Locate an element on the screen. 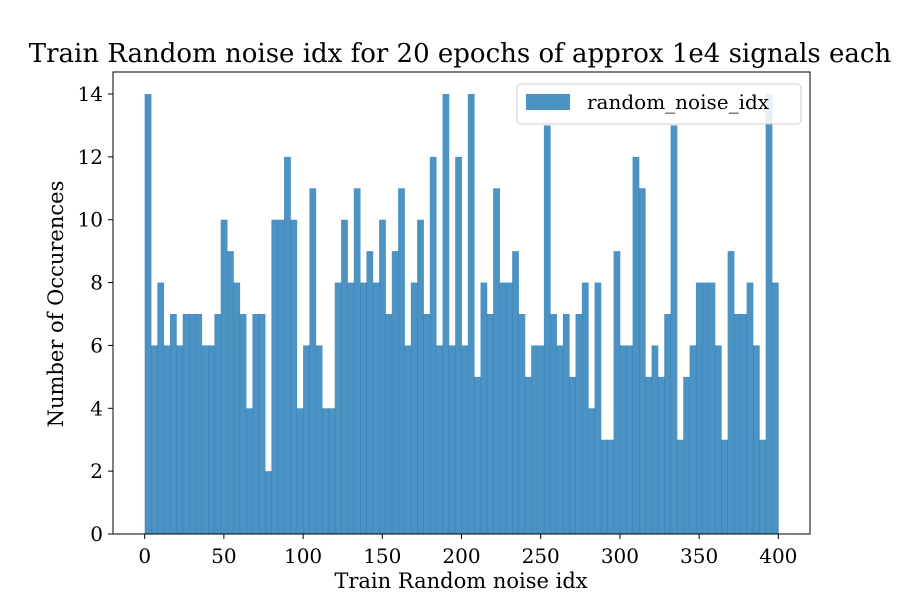 This screenshot has width=900, height=600. y-tick-label: 10 is located at coordinates (90, 220).